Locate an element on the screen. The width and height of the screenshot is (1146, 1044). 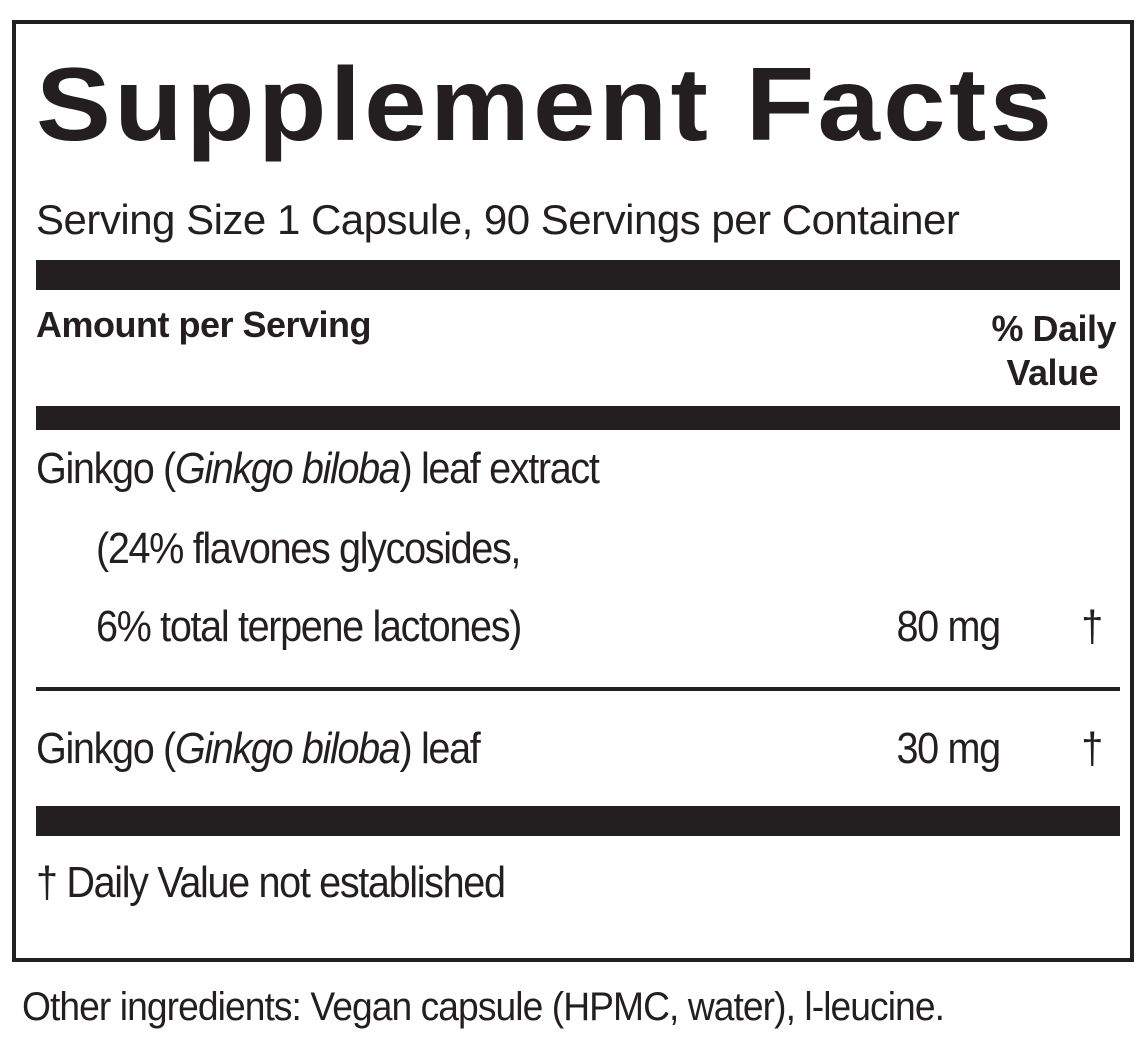
ingredient-name: Ginkgo (Ginkgo biloba) leaf is located at coordinates (258, 749).